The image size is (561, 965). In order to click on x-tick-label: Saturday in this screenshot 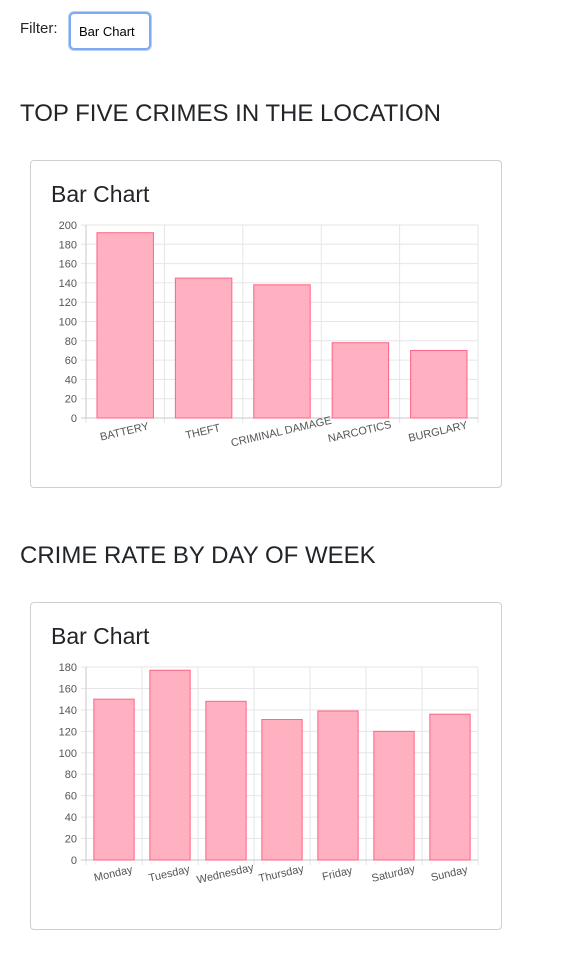, I will do `click(394, 874)`.